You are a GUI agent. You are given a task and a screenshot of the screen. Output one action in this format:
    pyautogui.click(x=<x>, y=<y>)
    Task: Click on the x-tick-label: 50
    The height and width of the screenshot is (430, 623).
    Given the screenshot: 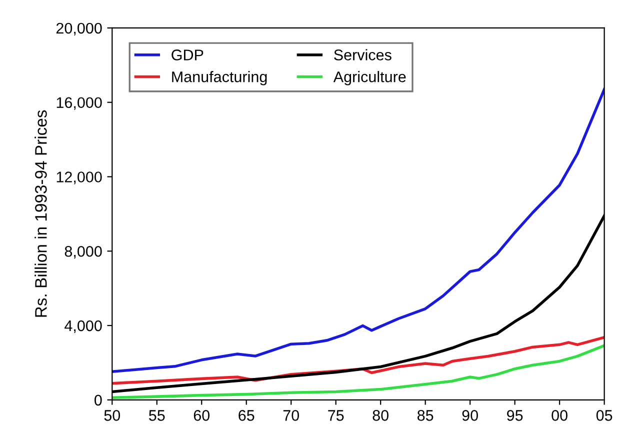 What is the action you would take?
    pyautogui.click(x=112, y=415)
    